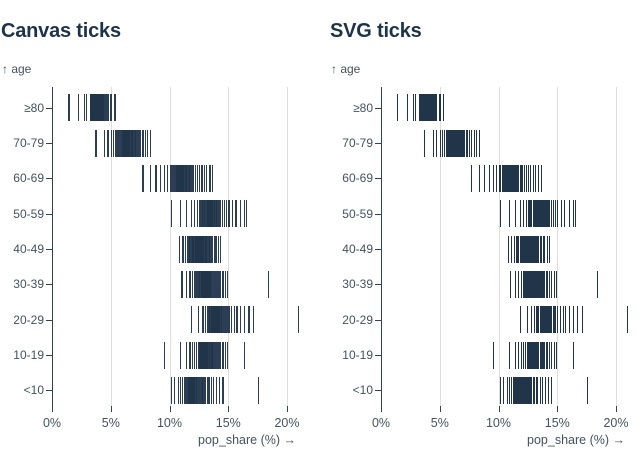 The height and width of the screenshot is (466, 640). I want to click on y-tick-label: <10, so click(362, 390).